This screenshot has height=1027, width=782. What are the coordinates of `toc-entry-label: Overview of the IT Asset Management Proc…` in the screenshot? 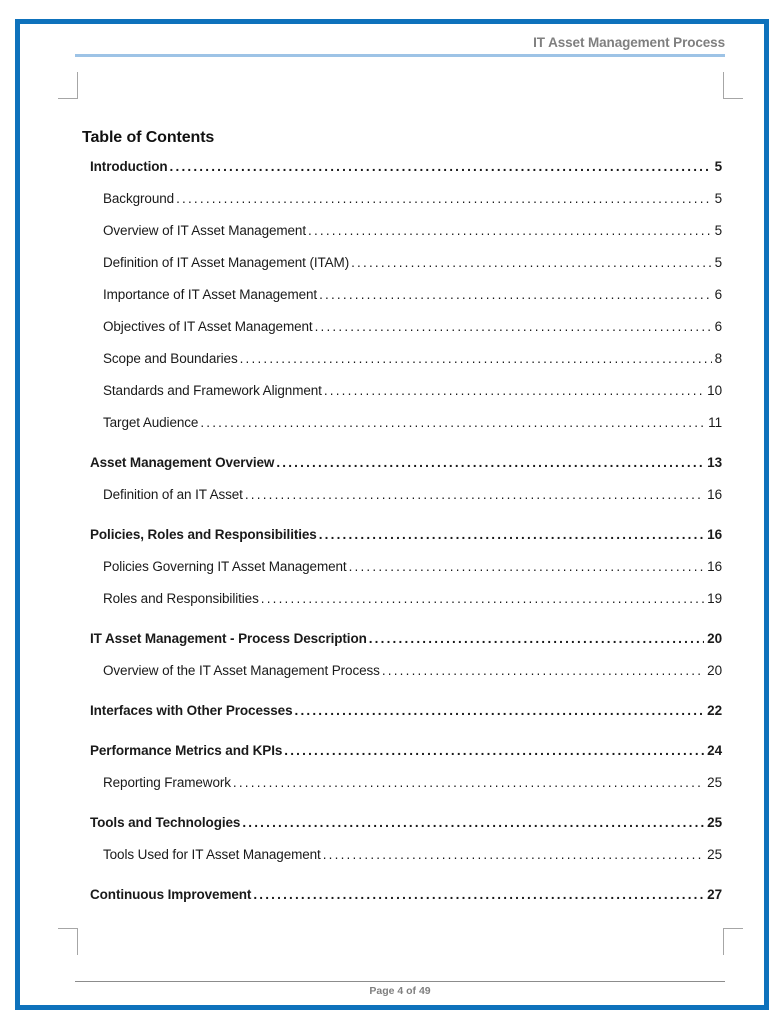 It's located at (241, 670).